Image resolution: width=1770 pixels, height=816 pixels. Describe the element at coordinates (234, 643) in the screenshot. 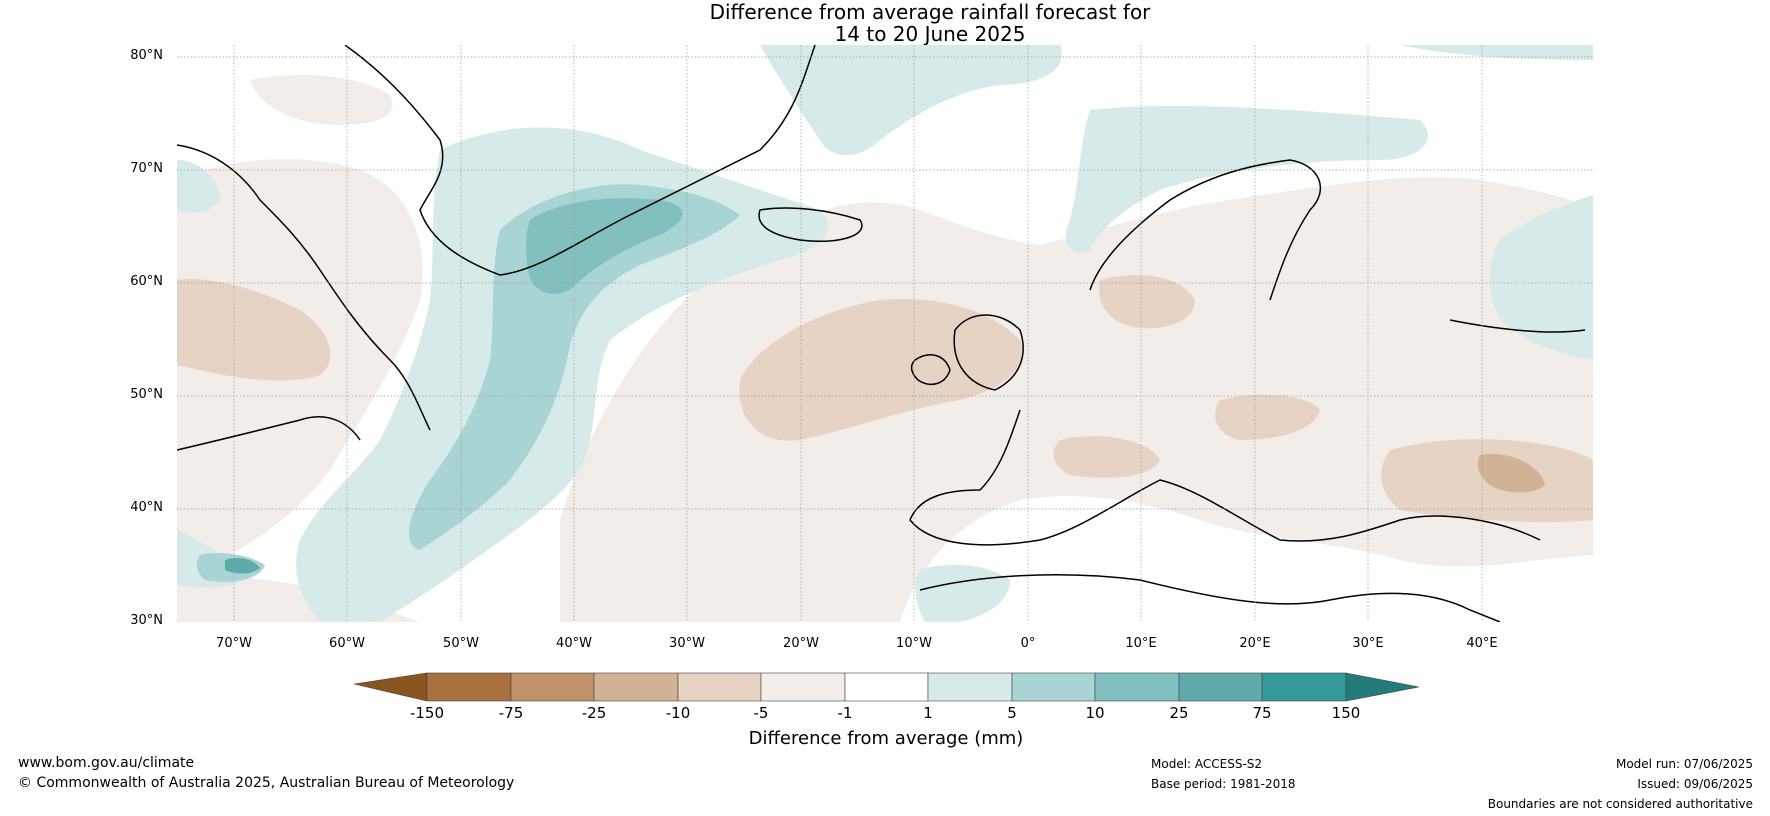

I see `lon-label-70w: 70°W` at that location.